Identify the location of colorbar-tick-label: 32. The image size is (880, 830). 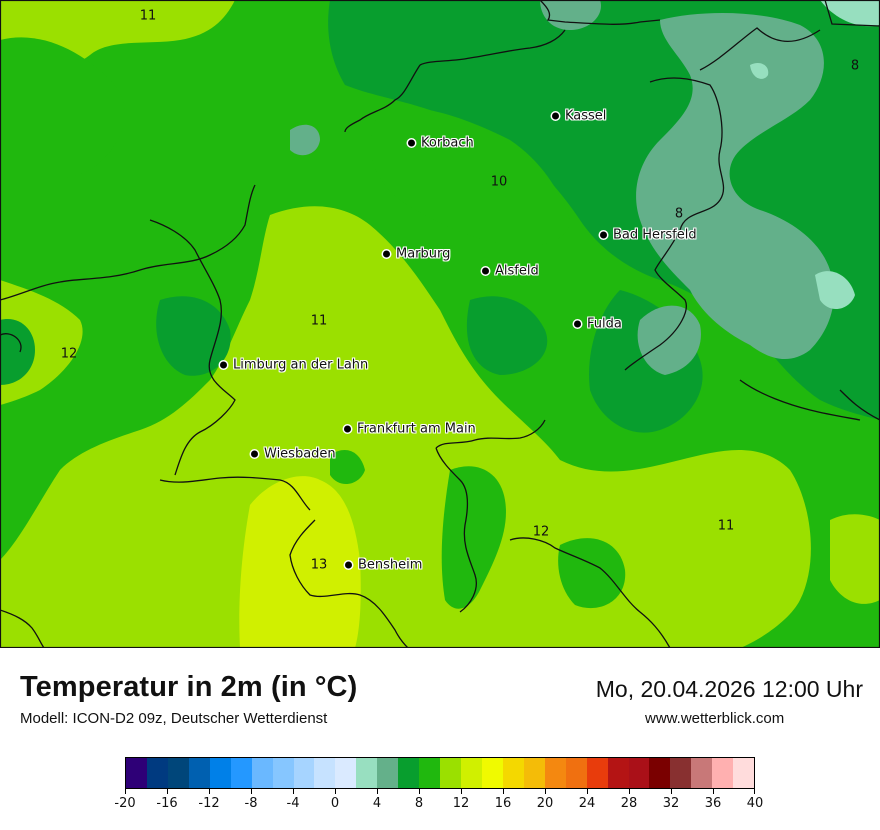
(671, 803).